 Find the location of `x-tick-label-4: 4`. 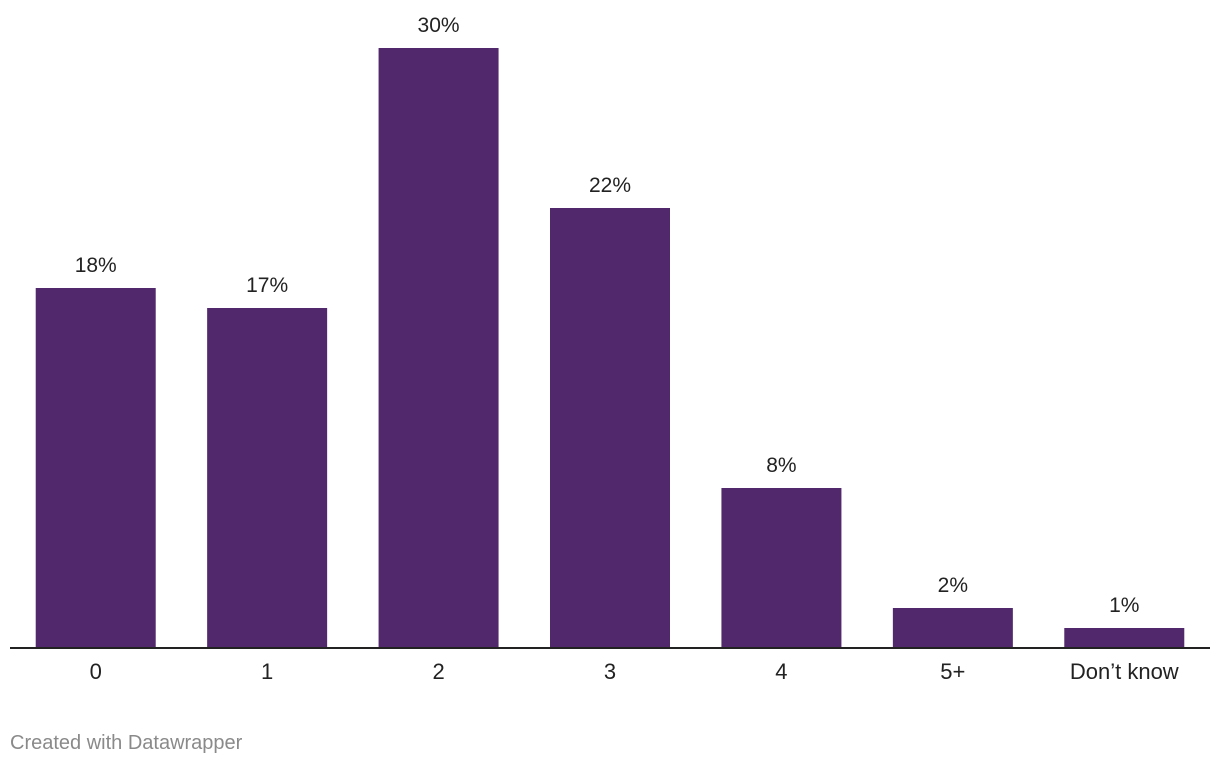

x-tick-label-4: 4 is located at coordinates (781, 671).